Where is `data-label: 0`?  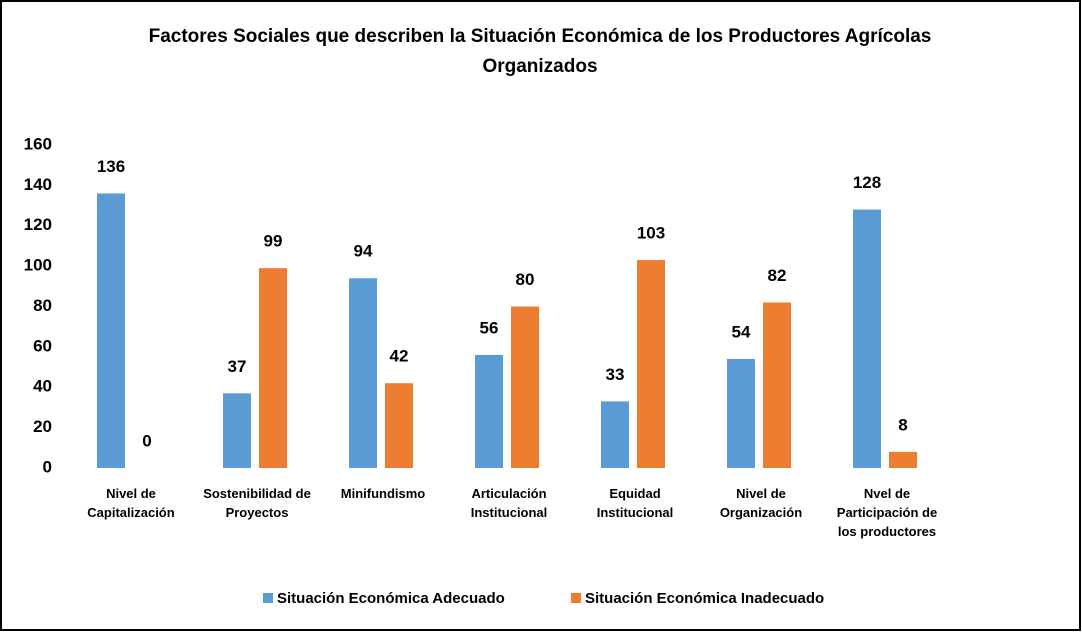 data-label: 0 is located at coordinates (146, 440).